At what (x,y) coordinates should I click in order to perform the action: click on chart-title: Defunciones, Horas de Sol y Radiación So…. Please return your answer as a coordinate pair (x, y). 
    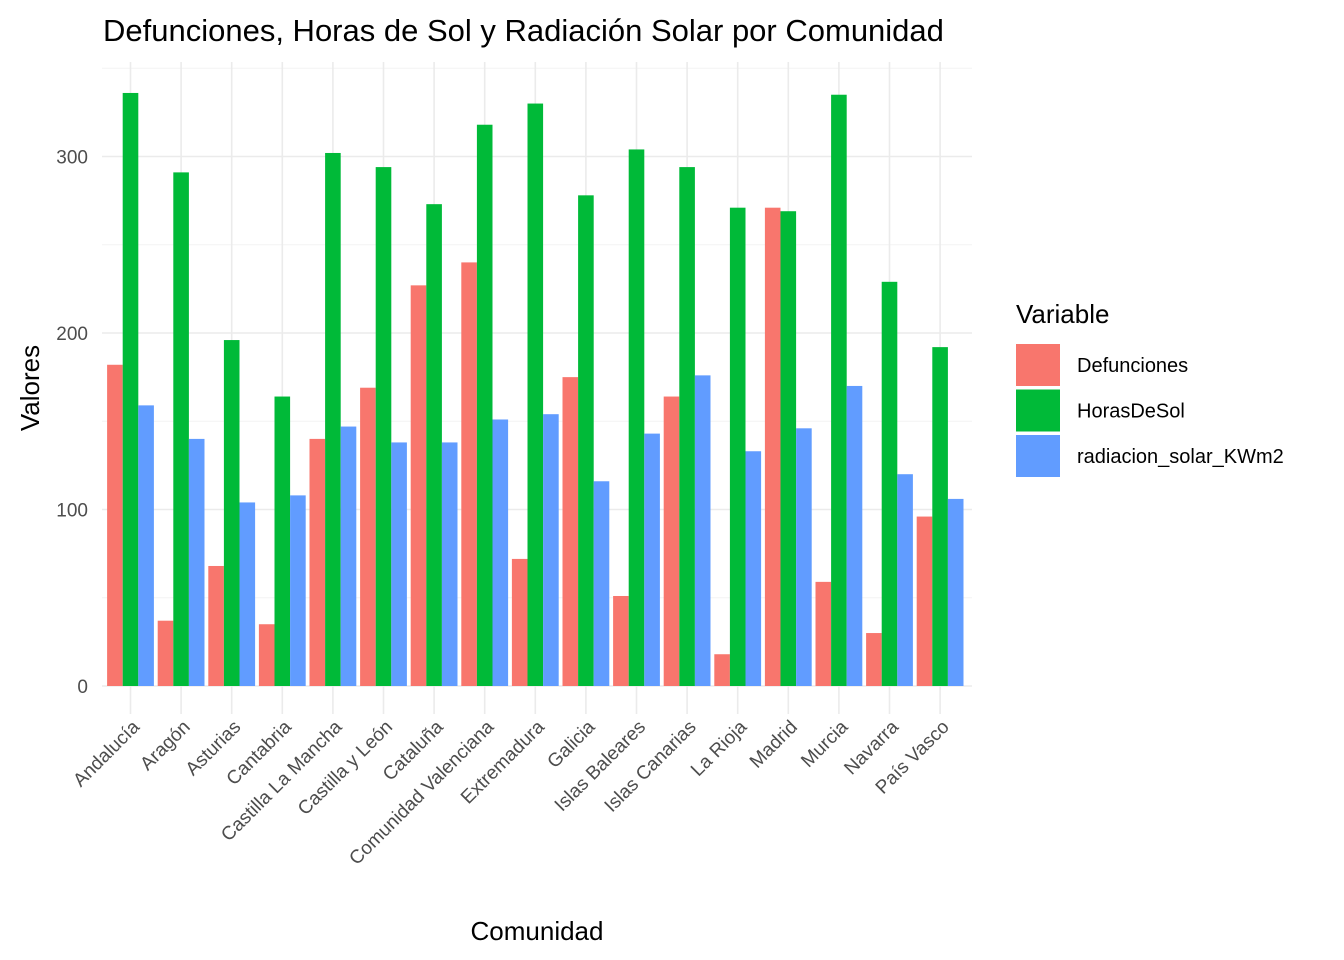
    Looking at the image, I should click on (523, 30).